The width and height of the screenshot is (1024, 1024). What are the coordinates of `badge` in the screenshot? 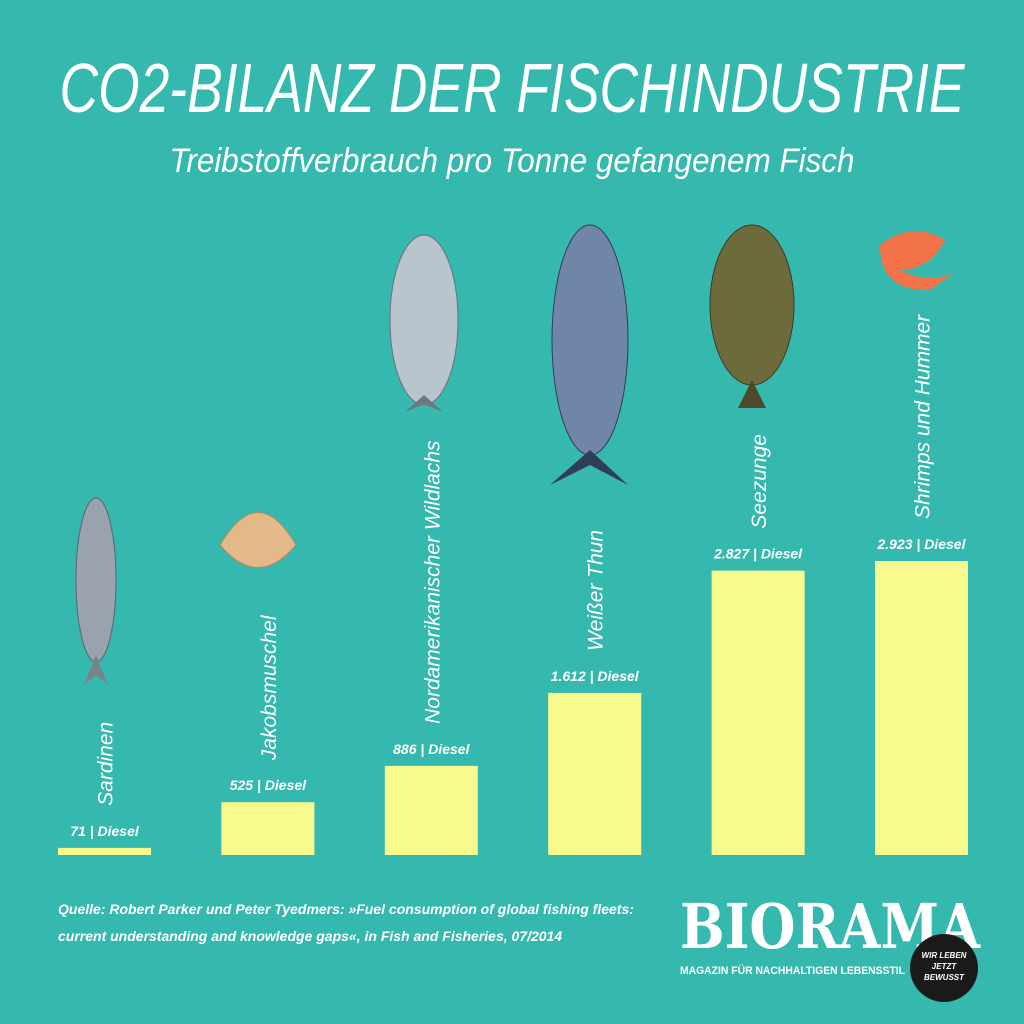 It's located at (944, 968).